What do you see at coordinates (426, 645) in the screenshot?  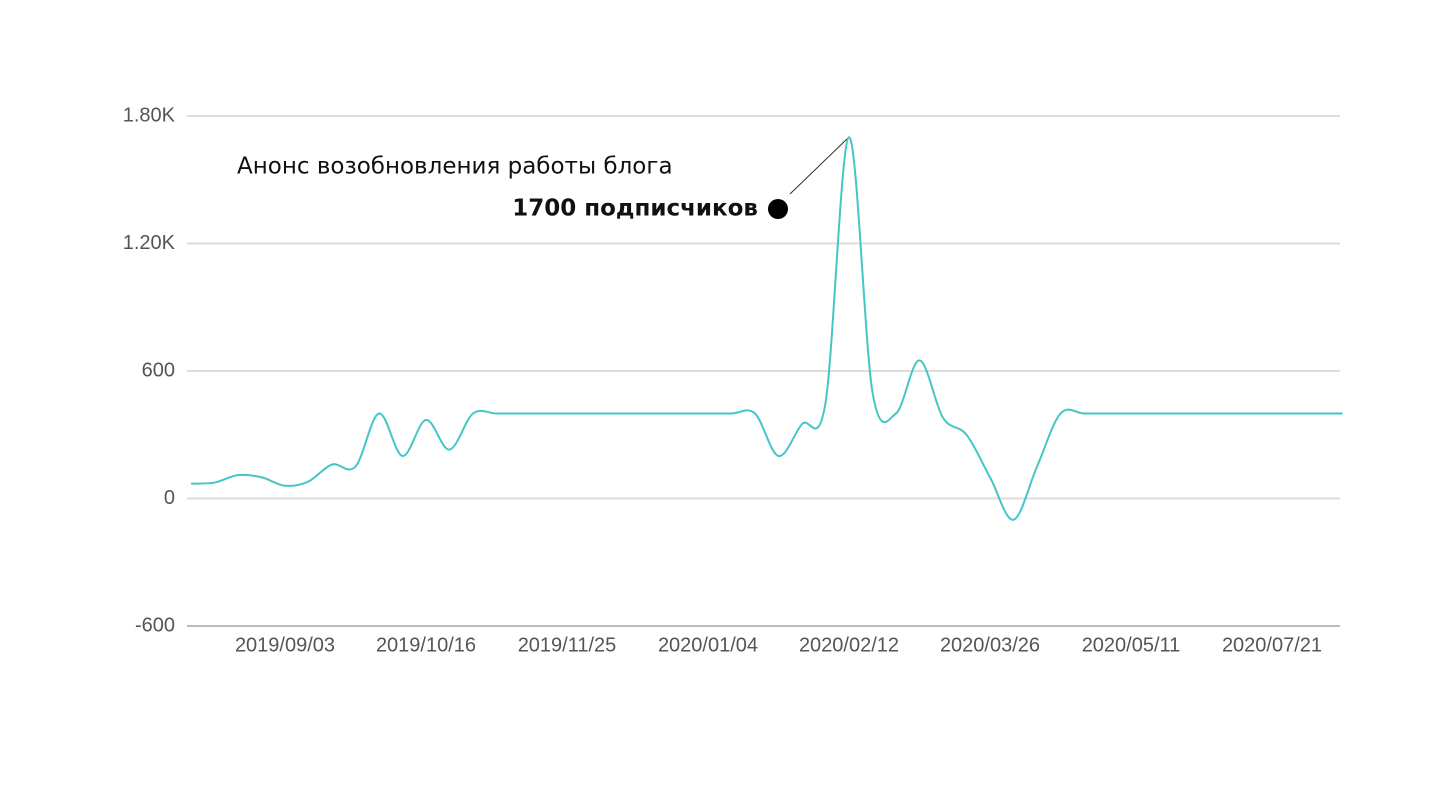 I see `x-tick-label: 2019/10/16` at bounding box center [426, 645].